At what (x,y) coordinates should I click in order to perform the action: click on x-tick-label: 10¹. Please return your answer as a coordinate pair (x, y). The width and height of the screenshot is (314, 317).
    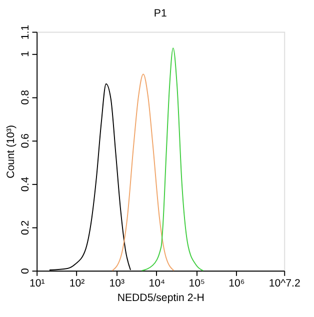
    Looking at the image, I should click on (37, 284).